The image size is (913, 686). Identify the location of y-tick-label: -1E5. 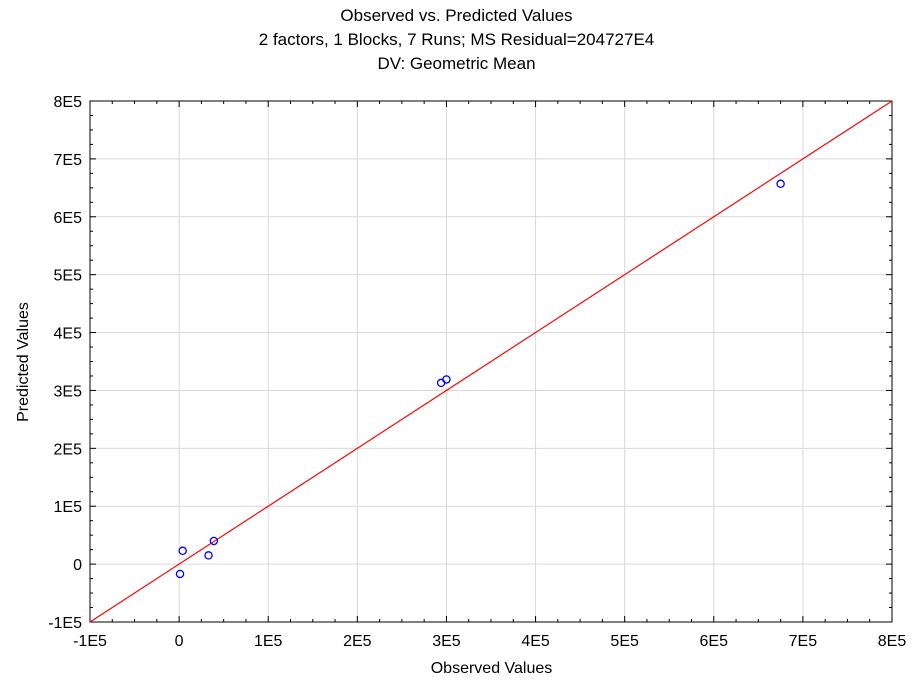
(65, 623).